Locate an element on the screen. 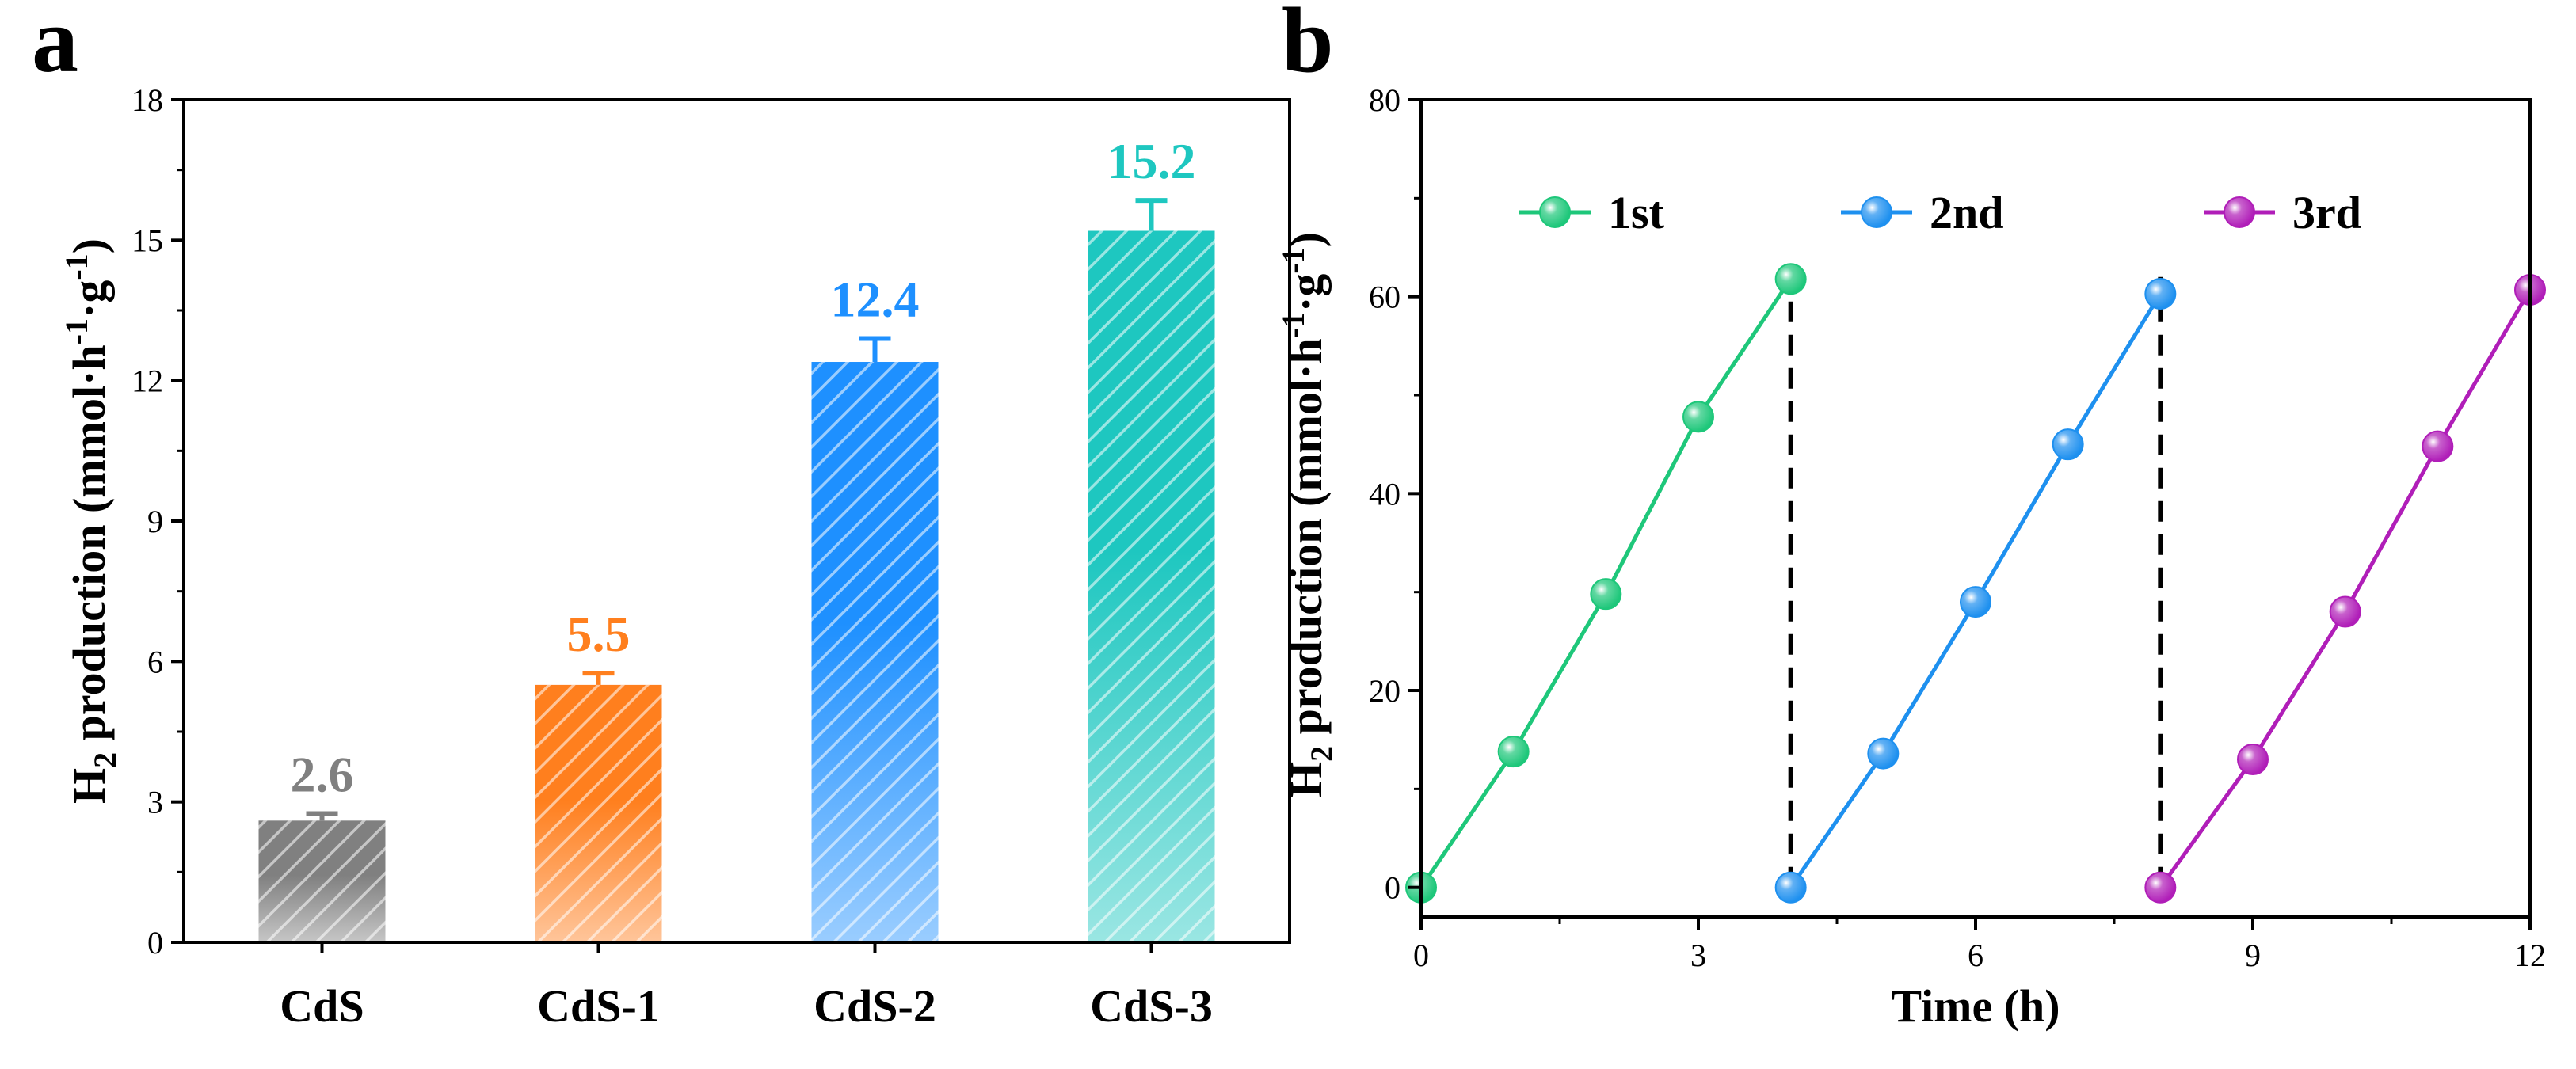 This screenshot has height=1069, width=2576. x-tick-label: 0 is located at coordinates (1421, 955).